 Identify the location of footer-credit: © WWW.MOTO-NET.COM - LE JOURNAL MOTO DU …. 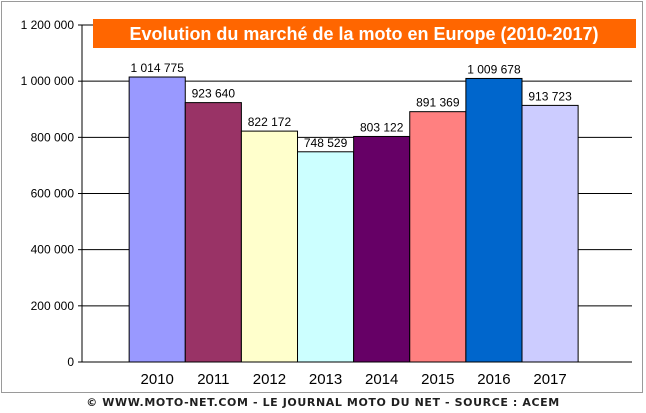
(323, 403).